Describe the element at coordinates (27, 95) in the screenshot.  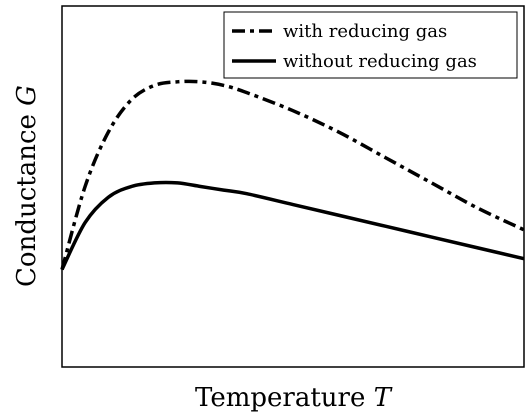
I see `y-axis-label-var: G` at that location.